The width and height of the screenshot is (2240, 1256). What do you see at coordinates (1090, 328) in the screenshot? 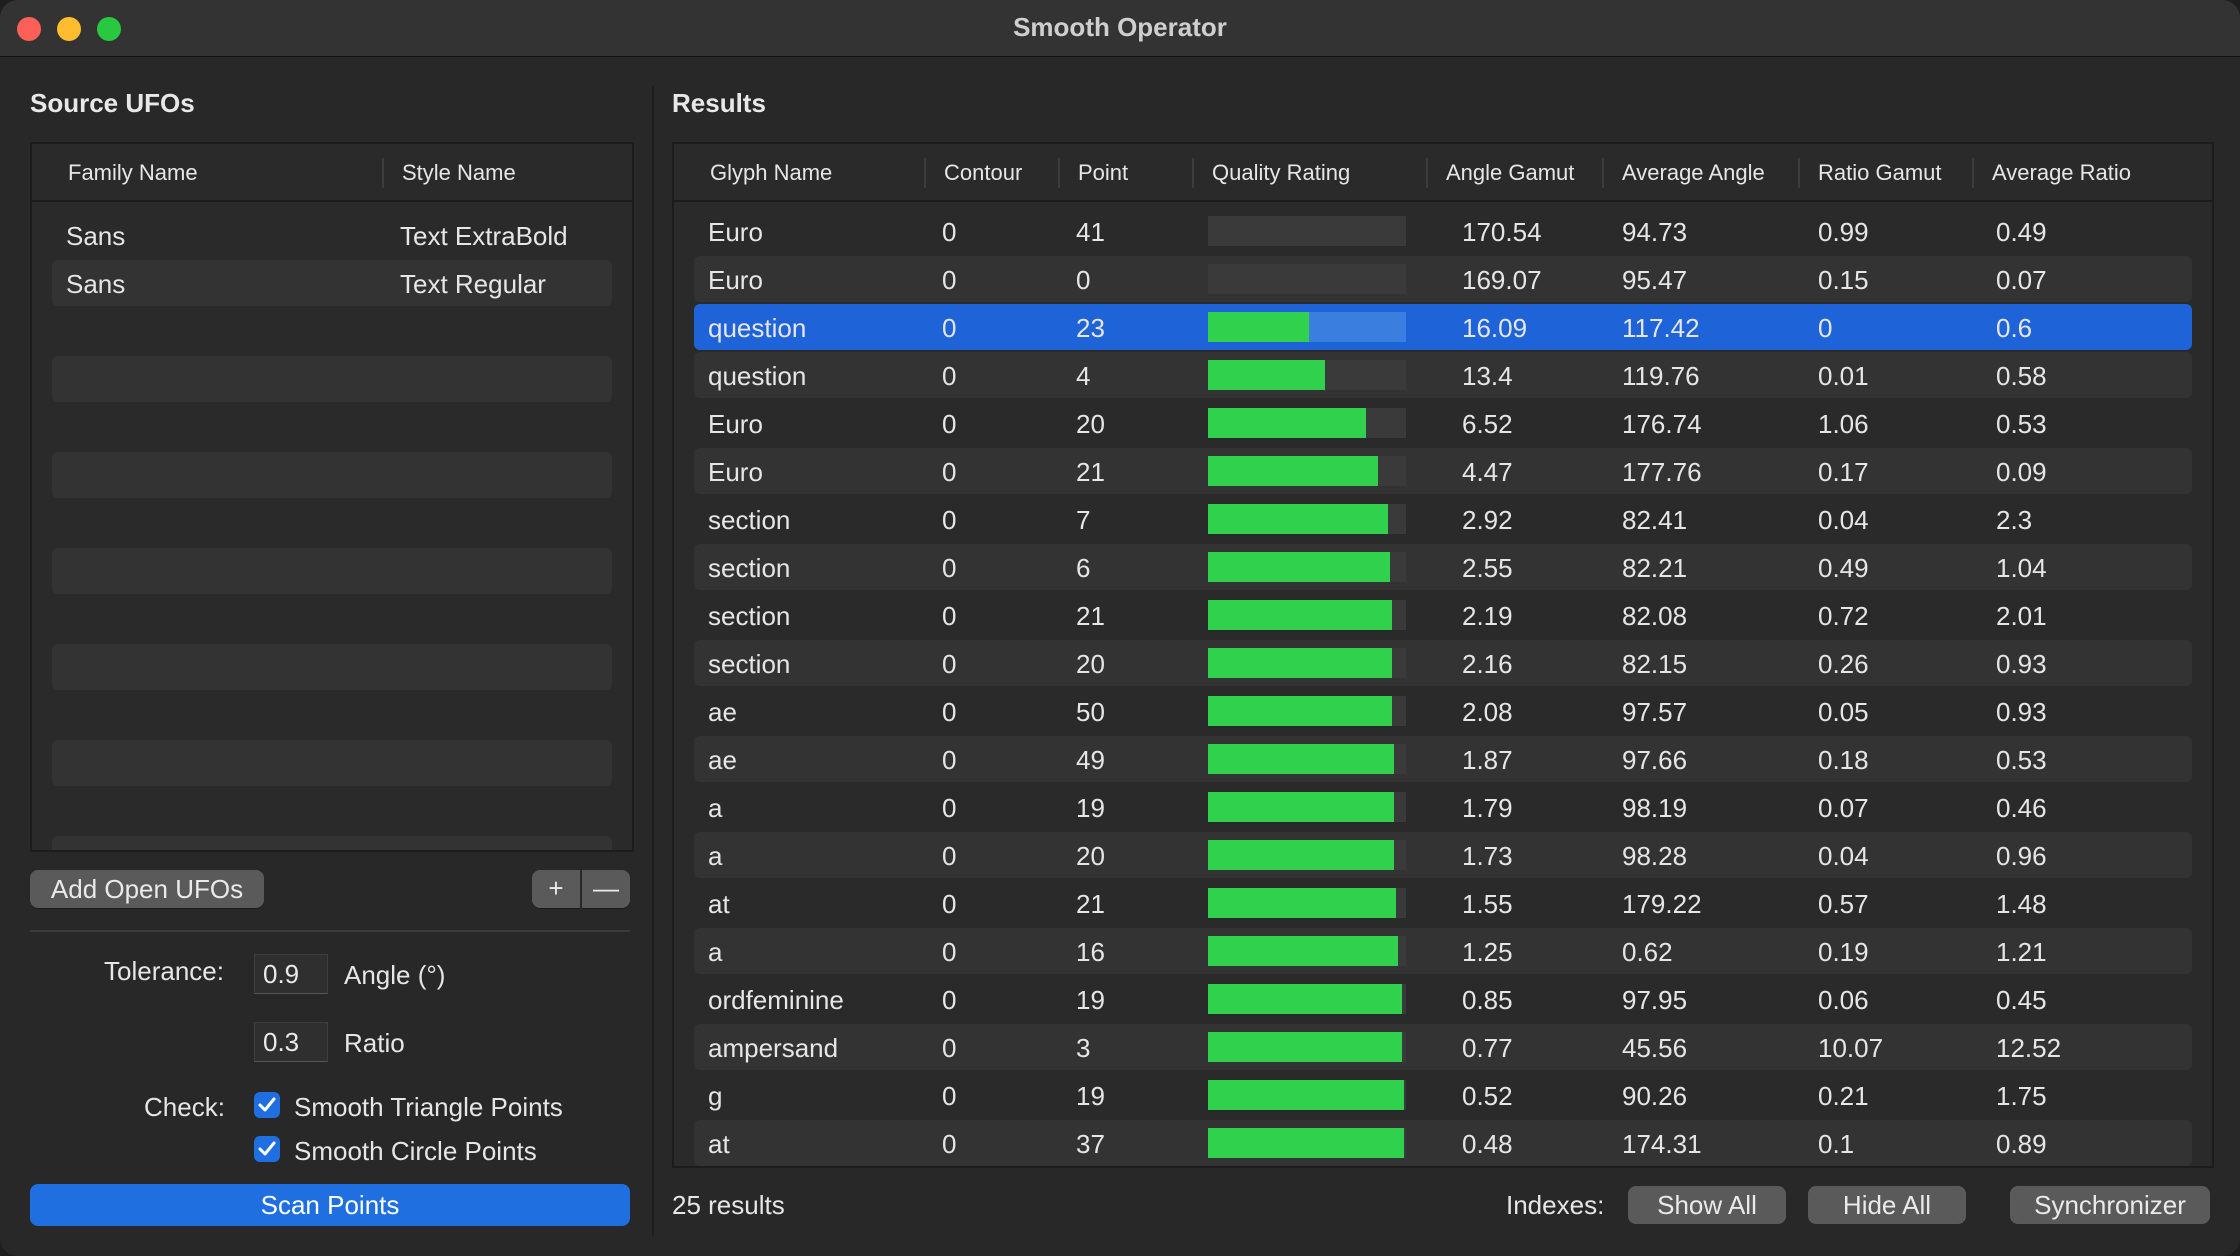
I see `point-cell: 23` at bounding box center [1090, 328].